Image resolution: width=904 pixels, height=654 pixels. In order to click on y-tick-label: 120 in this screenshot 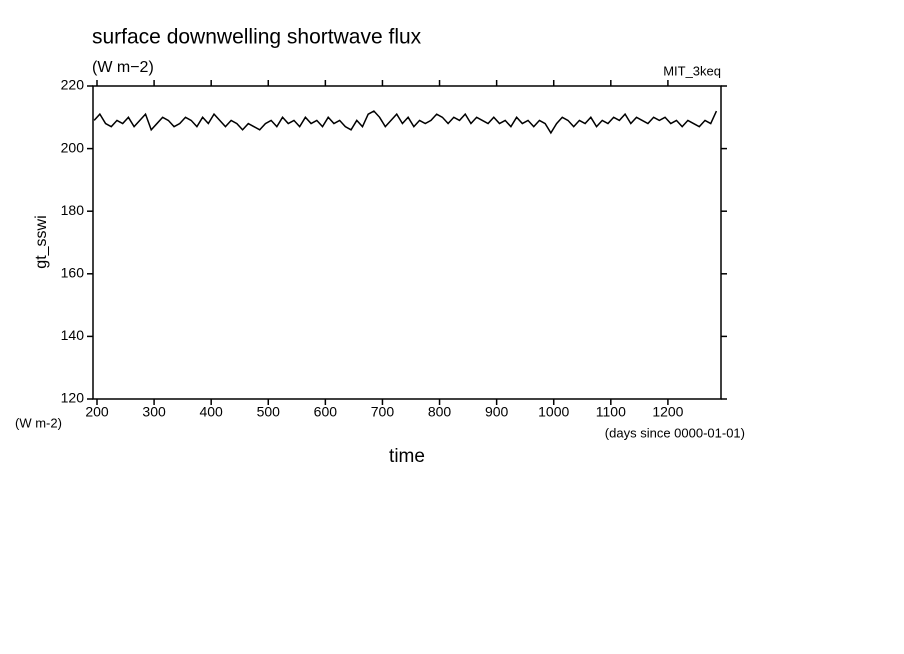, I will do `click(73, 398)`.